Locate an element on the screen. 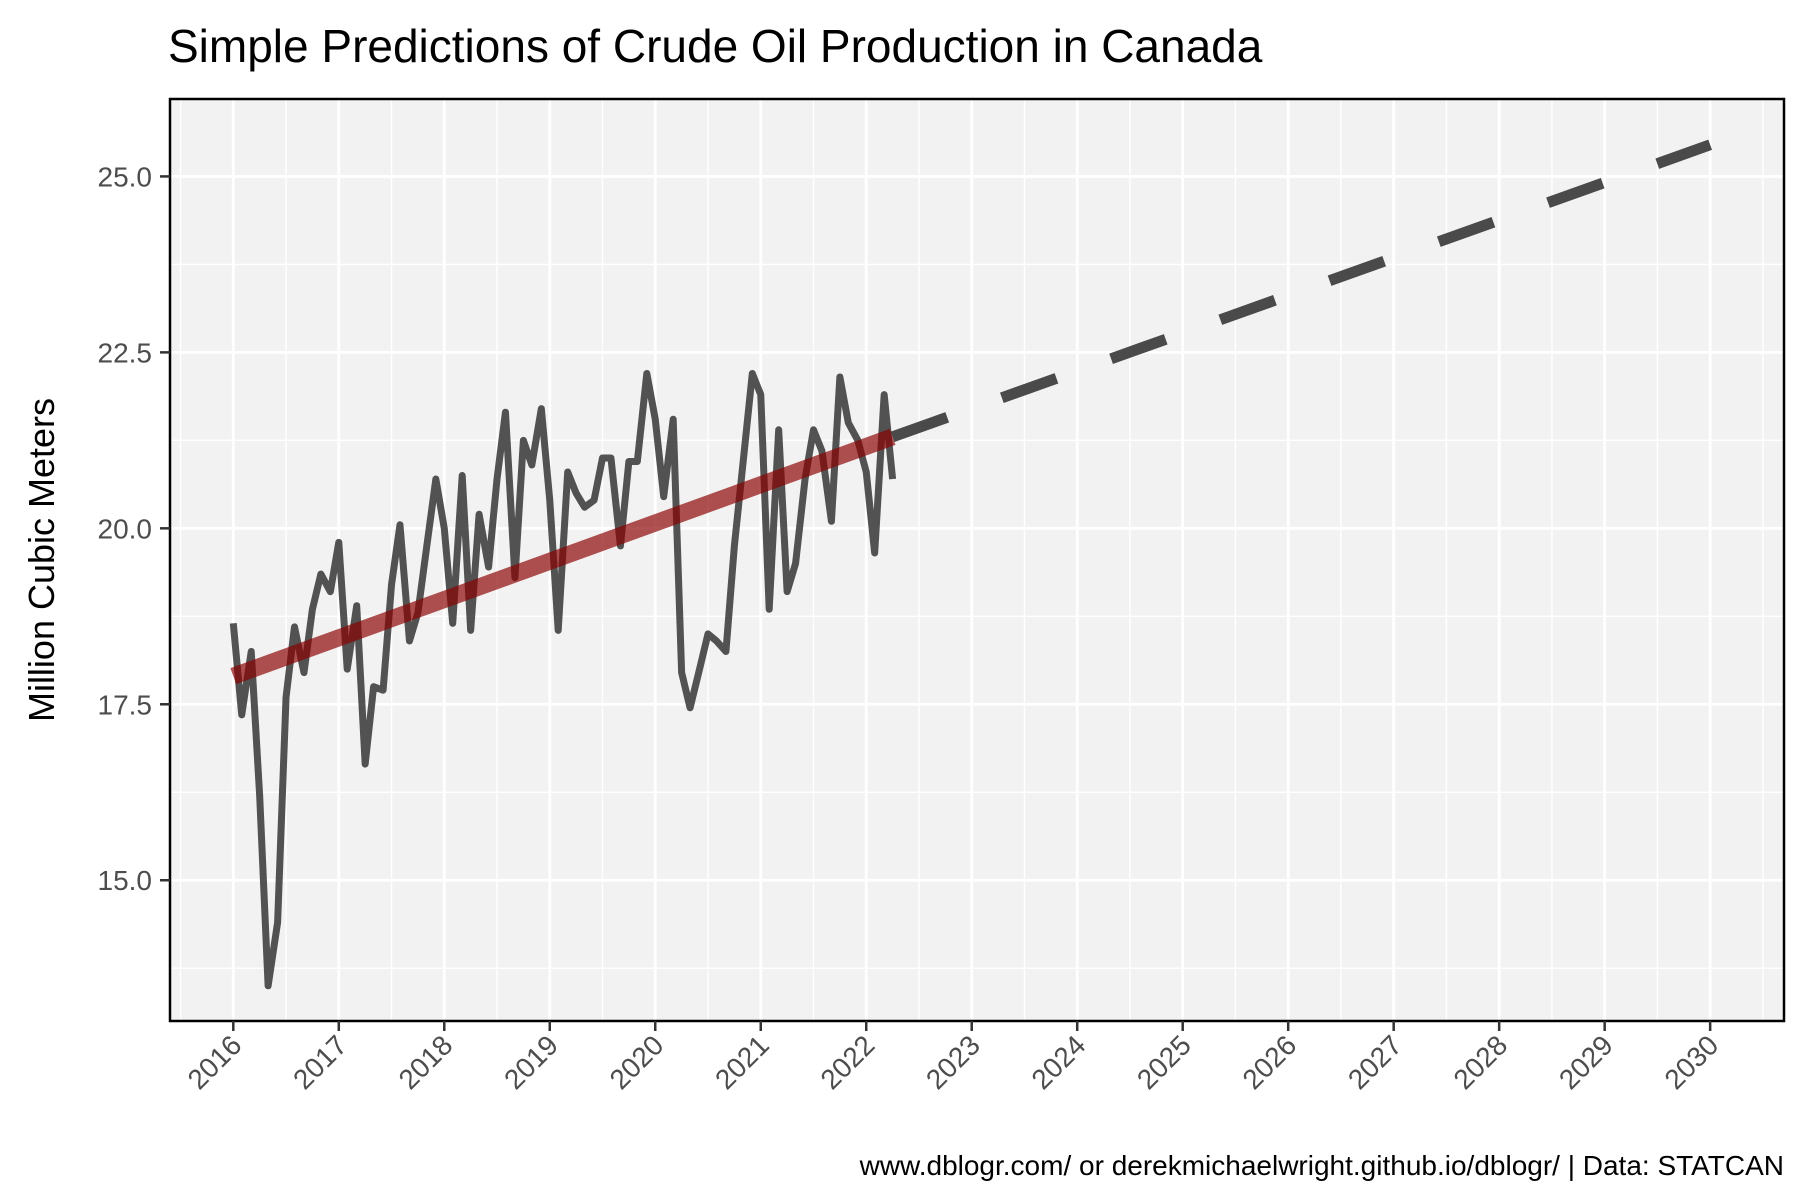 The image size is (1800, 1200). x-tick-label: 2023 is located at coordinates (953, 1062).